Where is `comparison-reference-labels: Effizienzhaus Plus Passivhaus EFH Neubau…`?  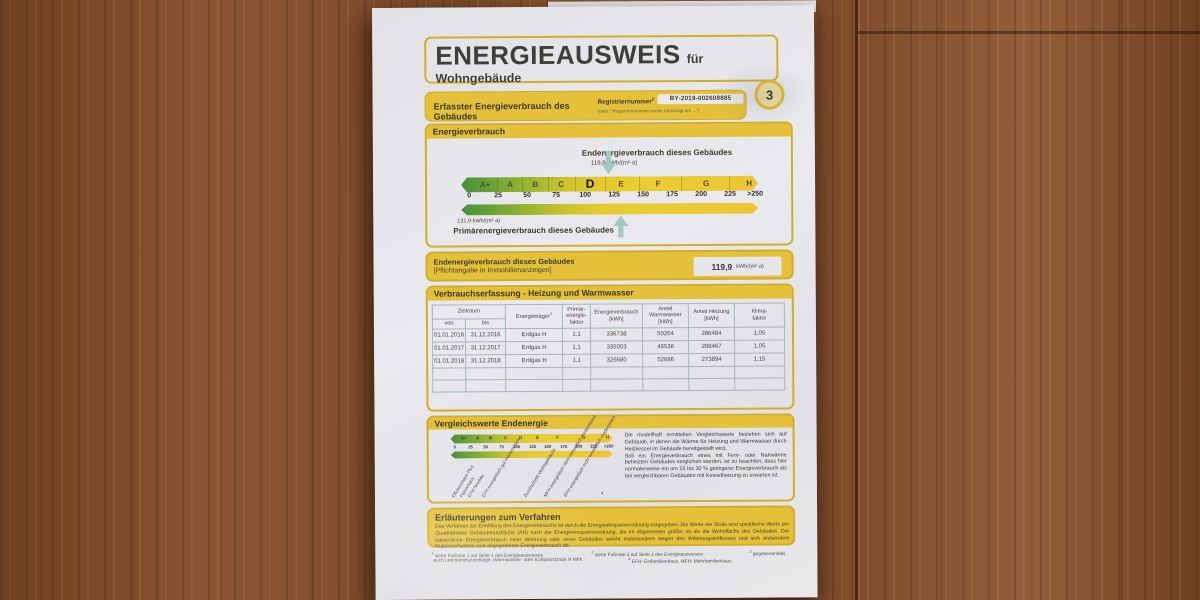 comparison-reference-labels: Effizienzhaus Plus Passivhaus EFH Neubau… is located at coordinates (535, 456).